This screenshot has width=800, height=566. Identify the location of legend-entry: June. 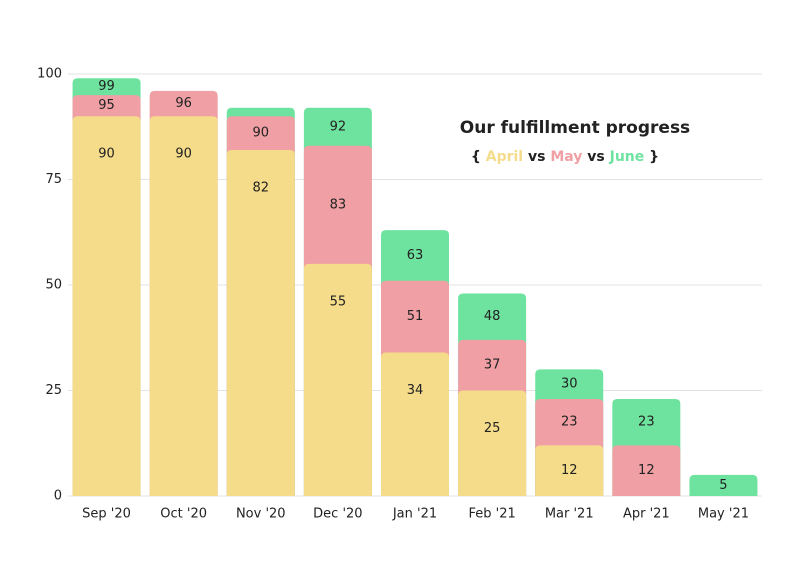
(627, 157).